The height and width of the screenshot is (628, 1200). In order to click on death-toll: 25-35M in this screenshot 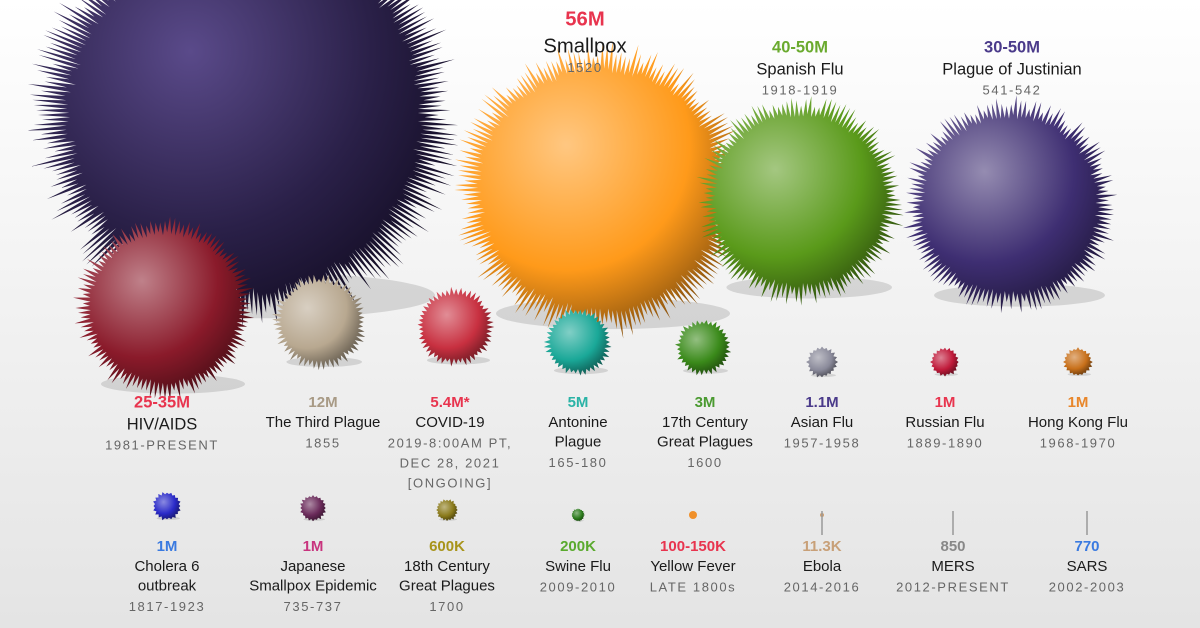, I will do `click(162, 402)`.